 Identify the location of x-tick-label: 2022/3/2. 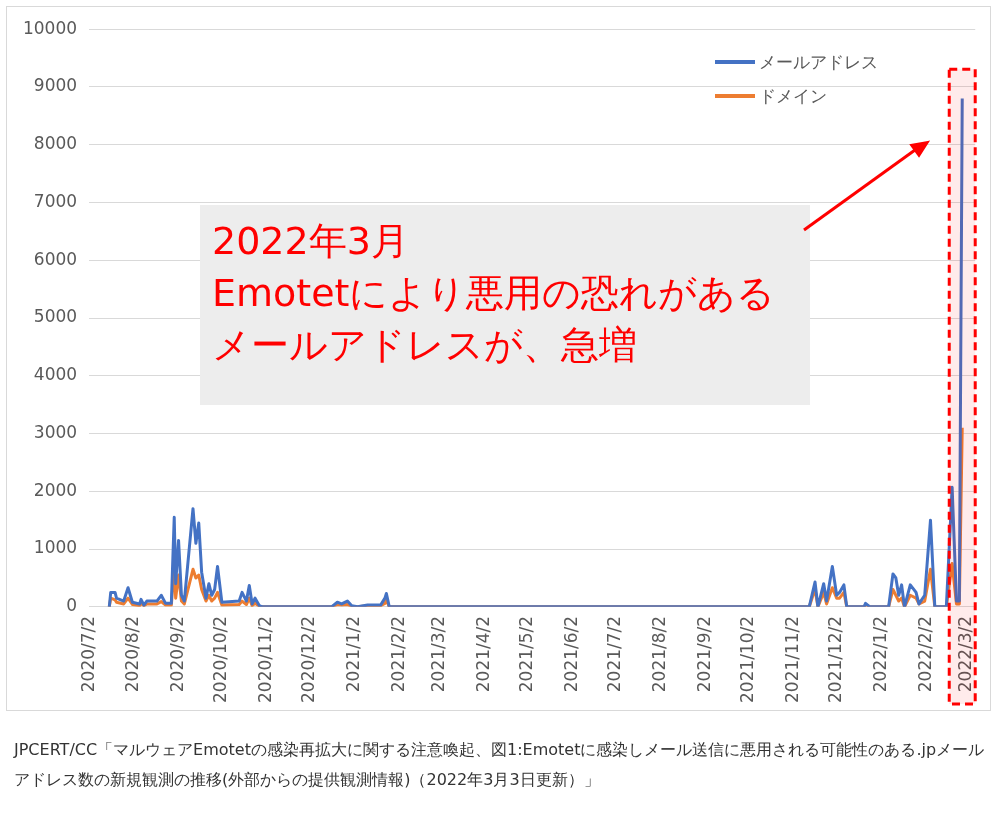
(964, 654).